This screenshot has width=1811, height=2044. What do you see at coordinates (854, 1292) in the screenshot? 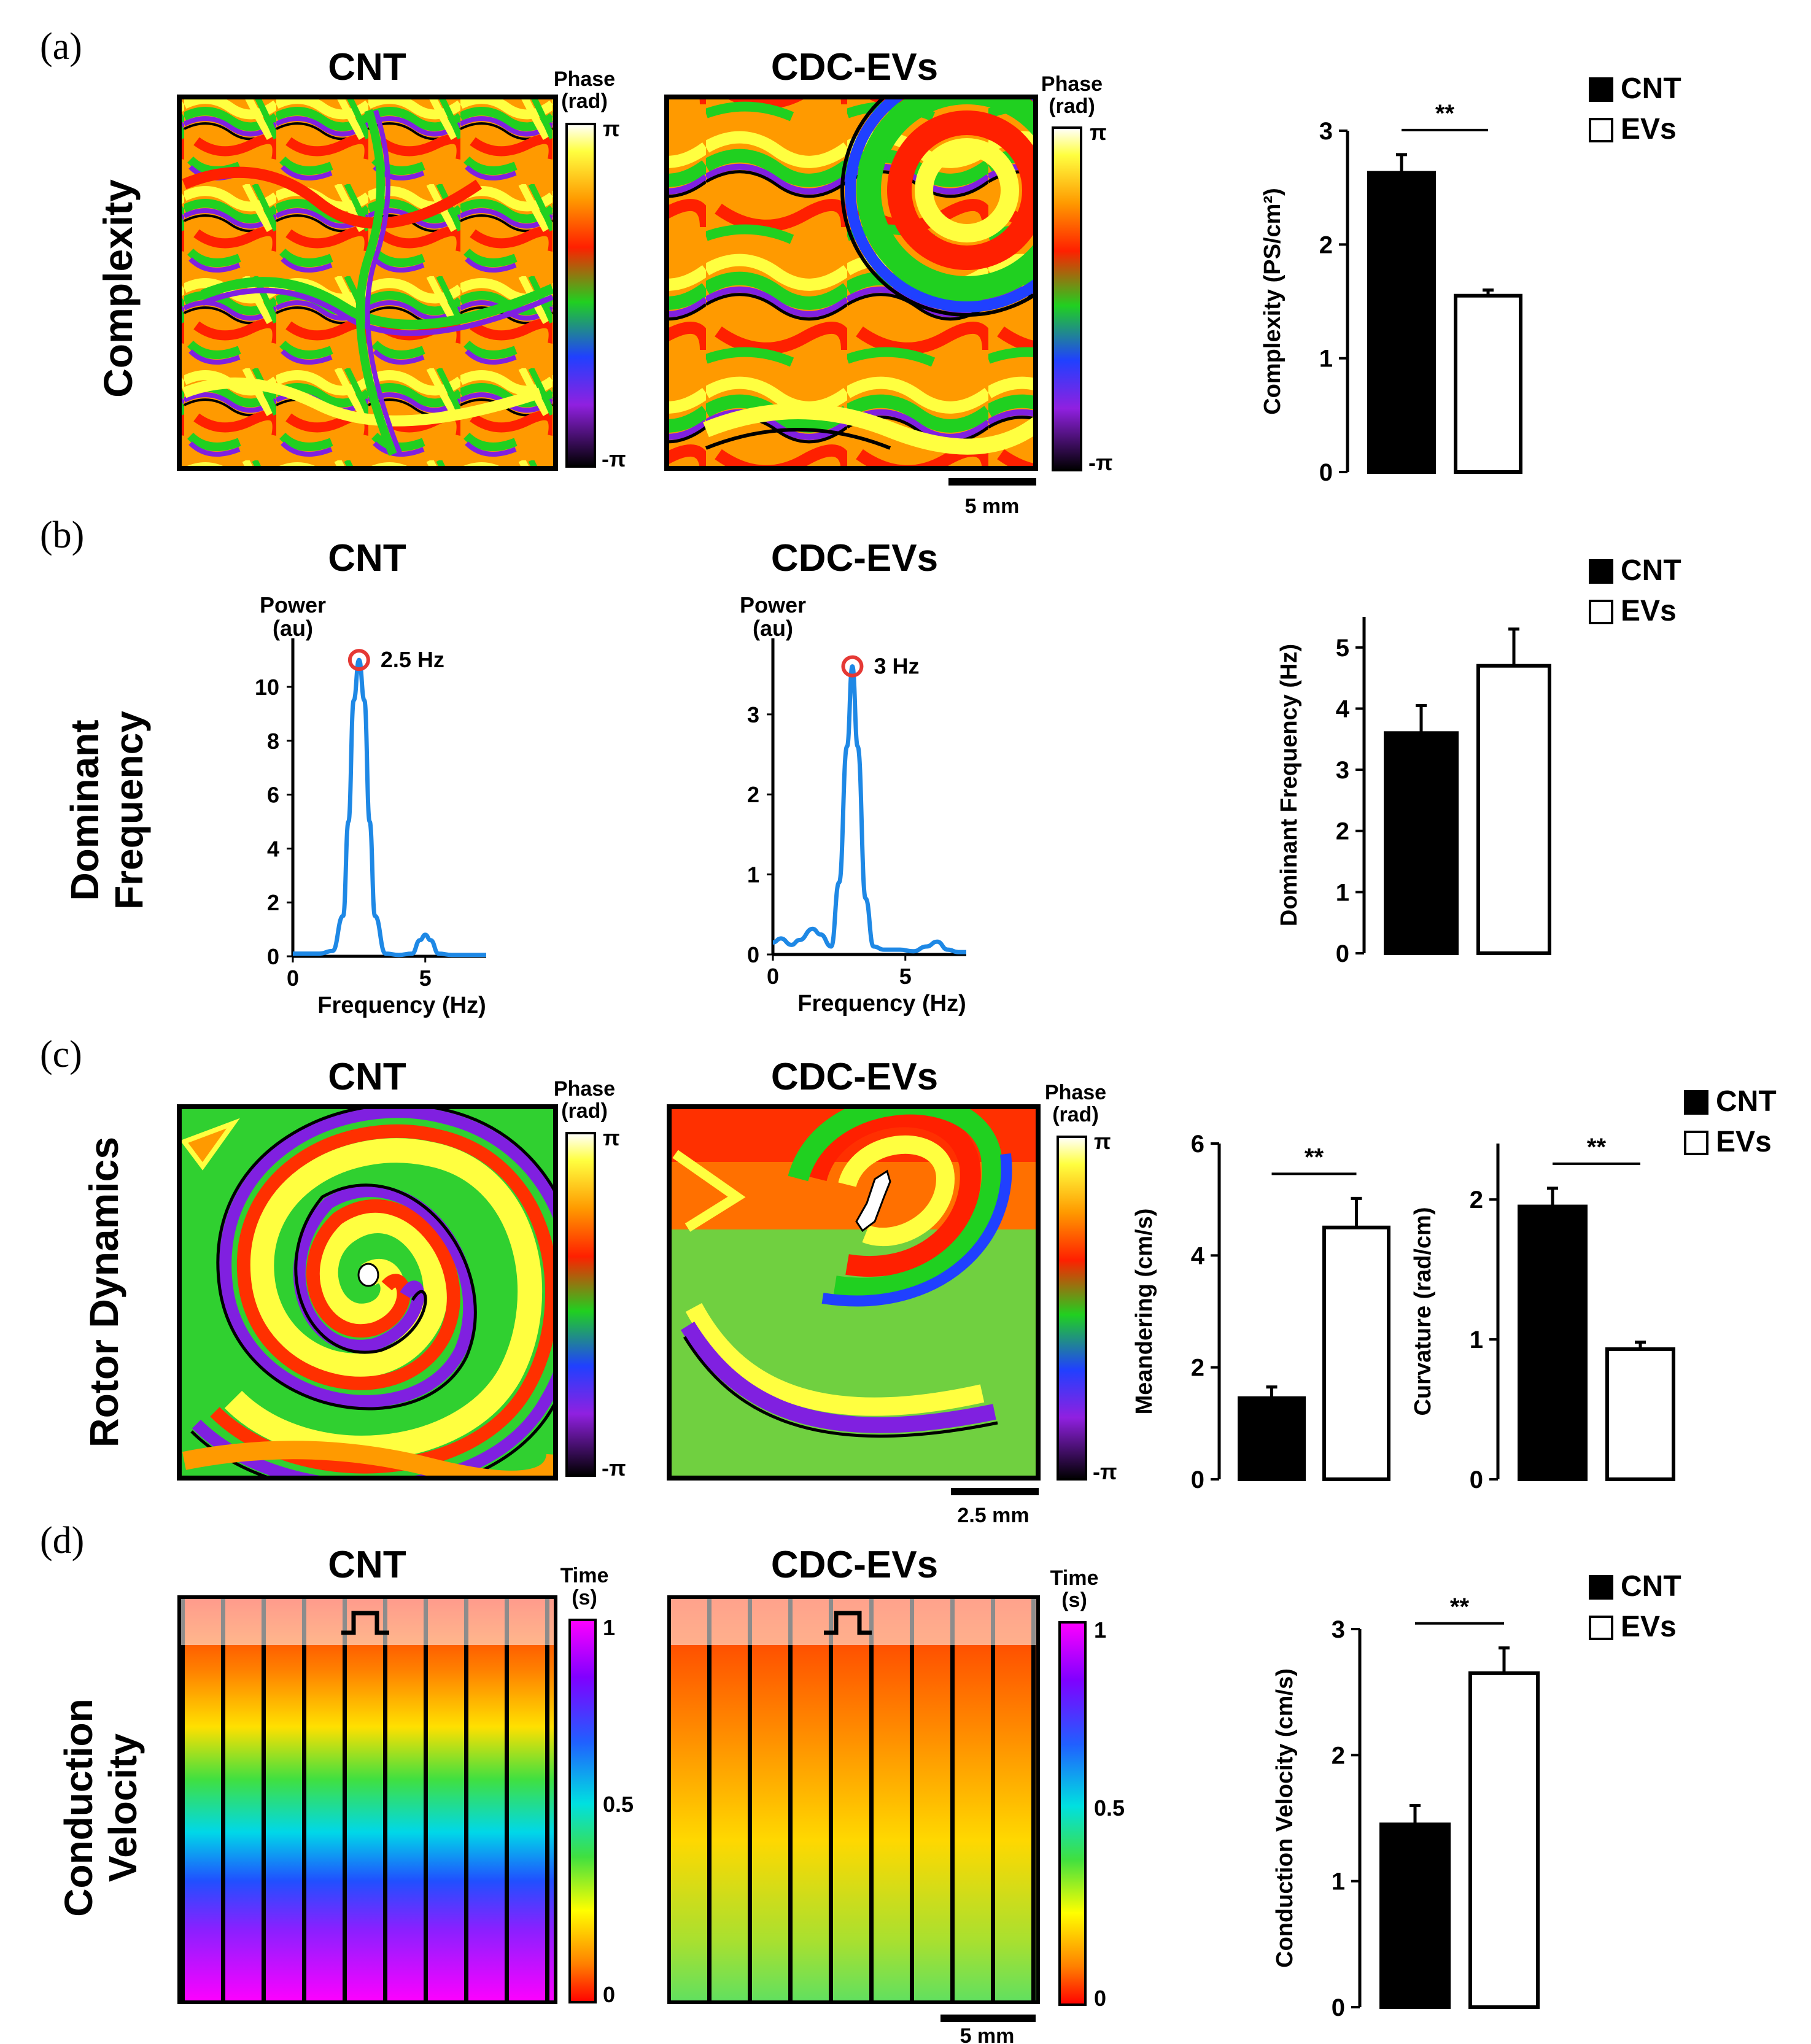
I see `phase-map-evs-rotor` at bounding box center [854, 1292].